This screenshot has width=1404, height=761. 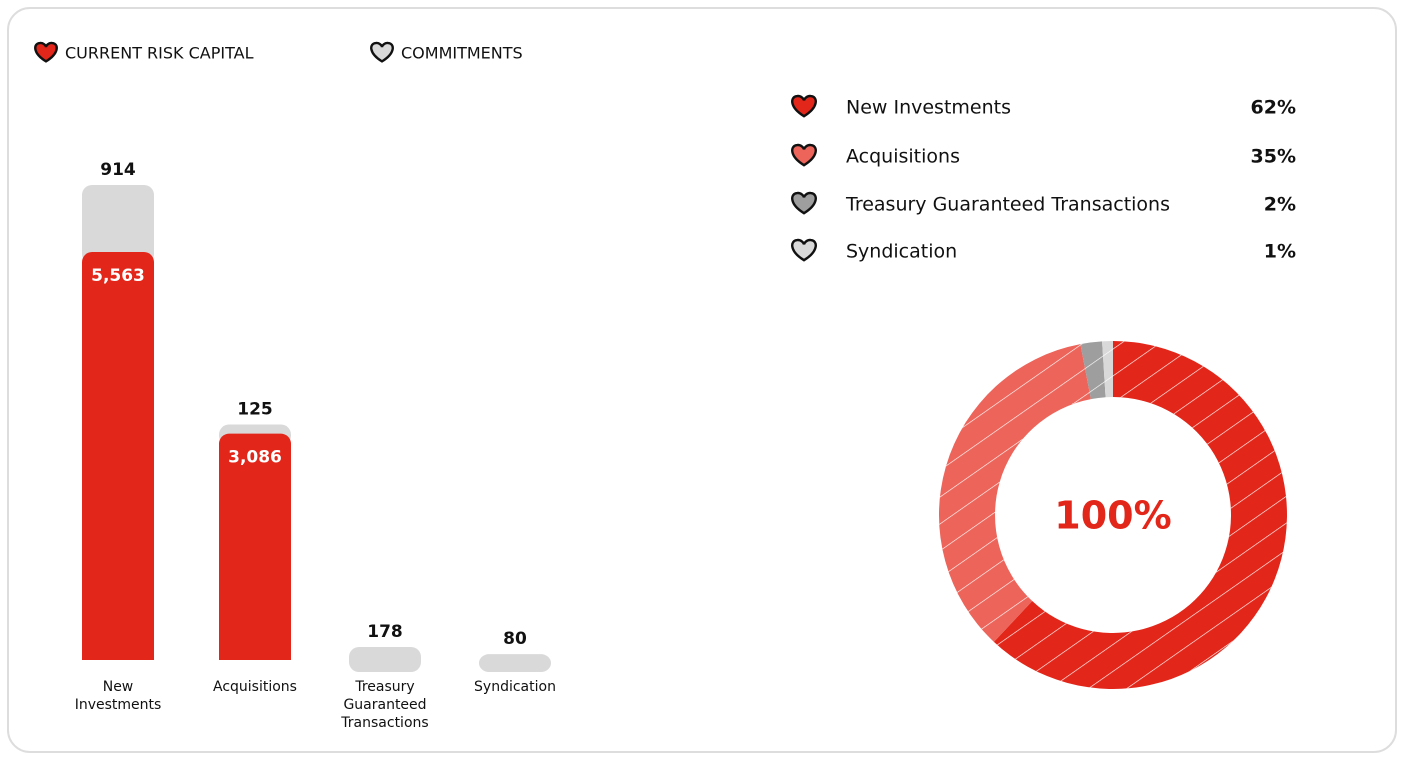 I want to click on value-label: 178, so click(x=385, y=632).